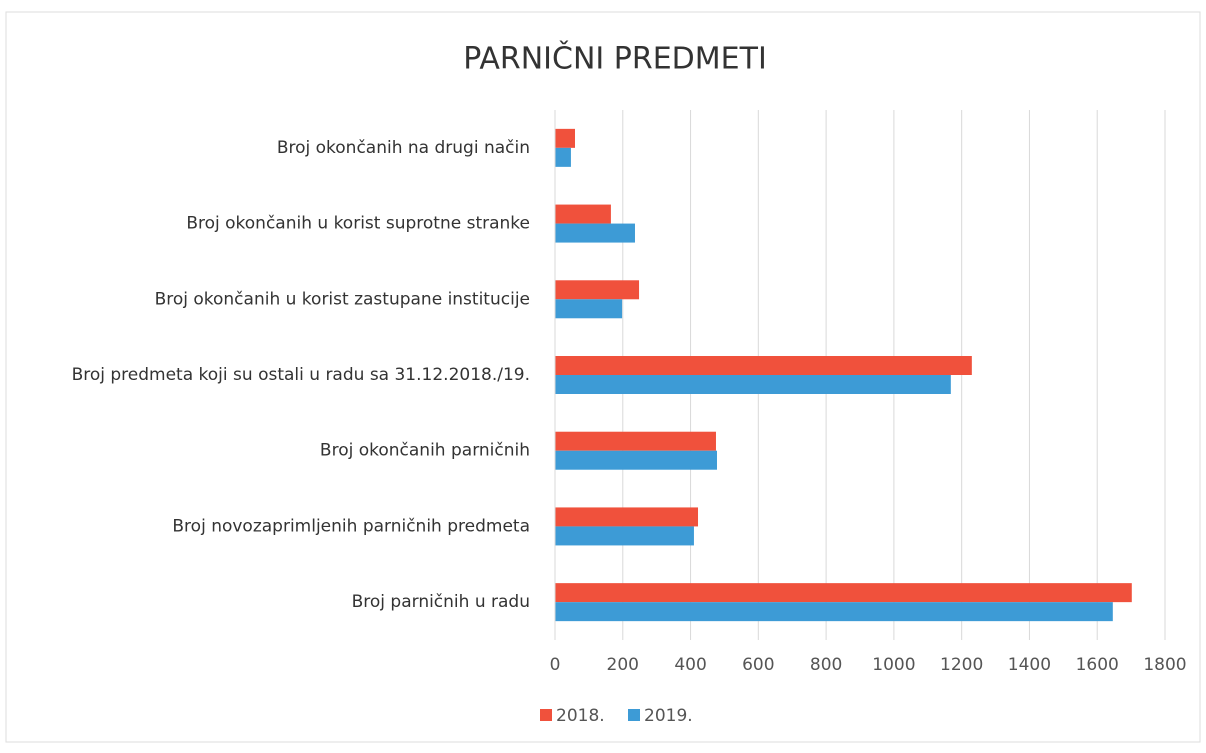 This screenshot has height=753, width=1206. Describe the element at coordinates (1029, 665) in the screenshot. I see `x-tick-label: 1400` at that location.